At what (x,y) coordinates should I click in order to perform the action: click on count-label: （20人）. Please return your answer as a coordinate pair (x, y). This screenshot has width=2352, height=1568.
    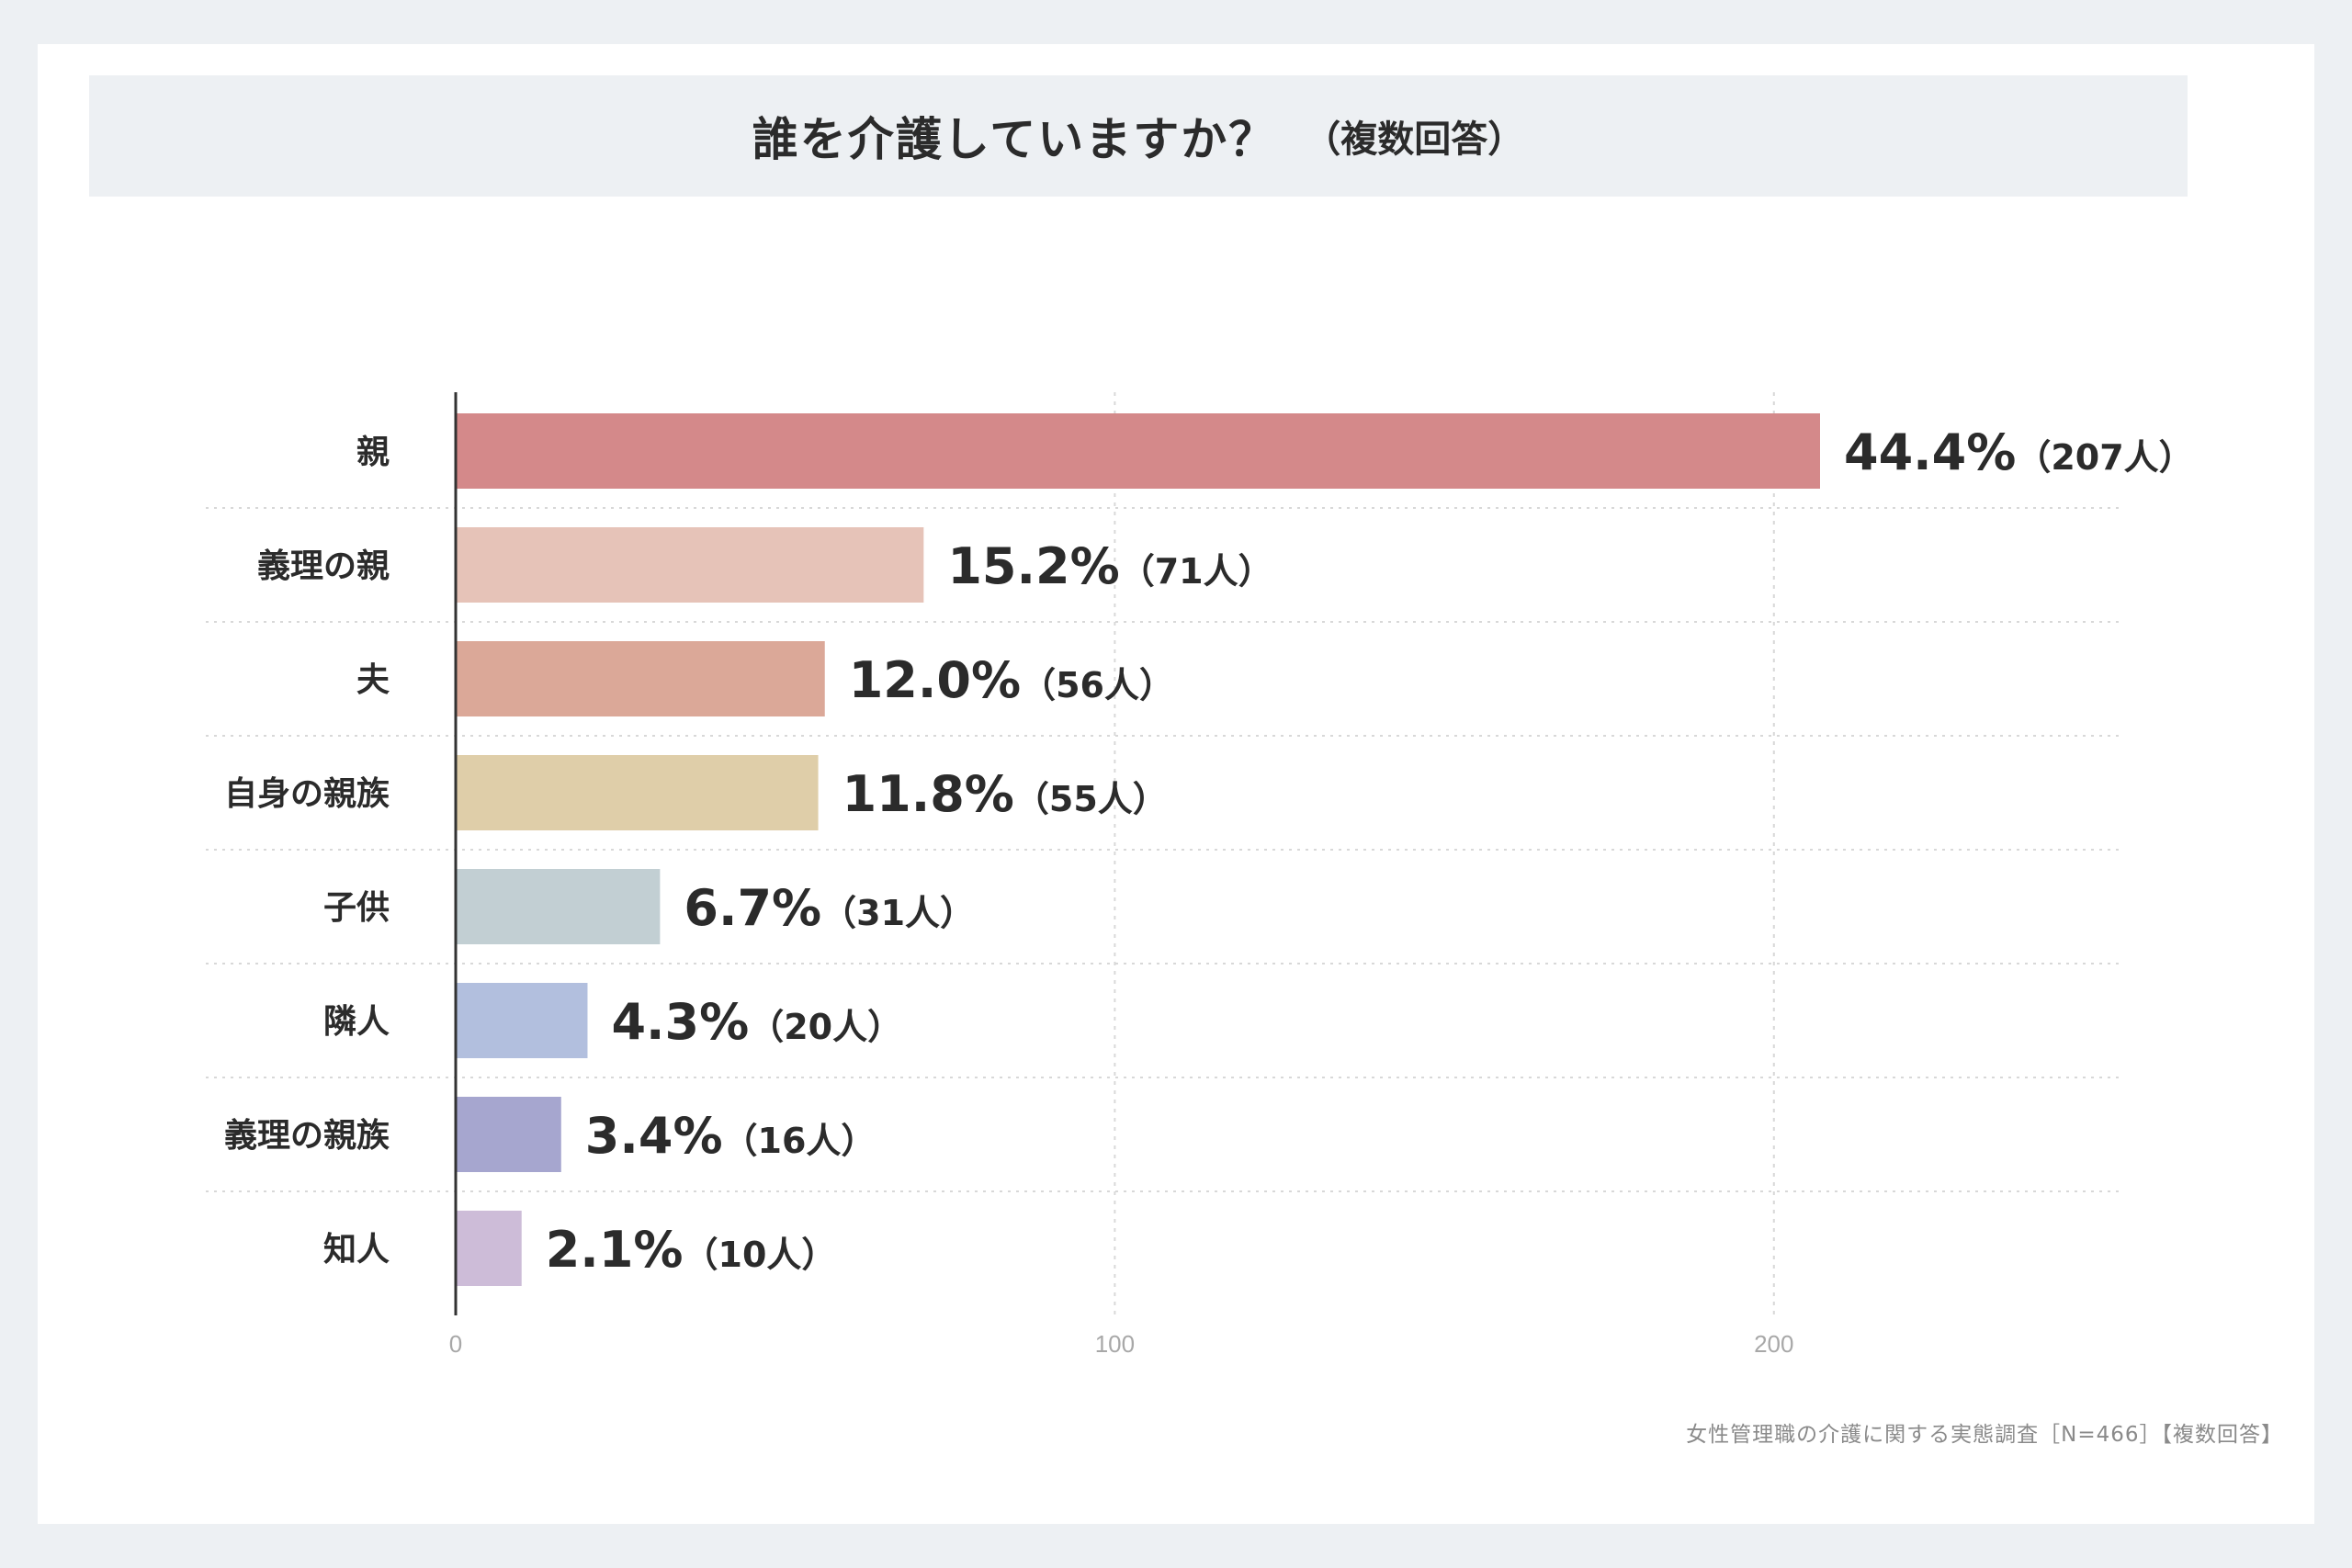
    Looking at the image, I should click on (826, 1027).